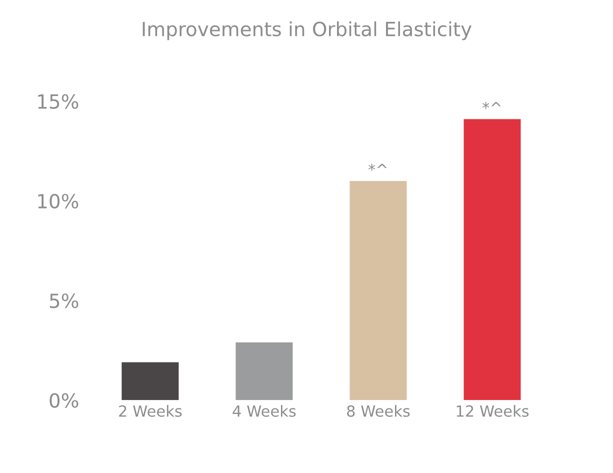 The width and height of the screenshot is (613, 473). What do you see at coordinates (64, 400) in the screenshot?
I see `y-tick-label: 0%` at bounding box center [64, 400].